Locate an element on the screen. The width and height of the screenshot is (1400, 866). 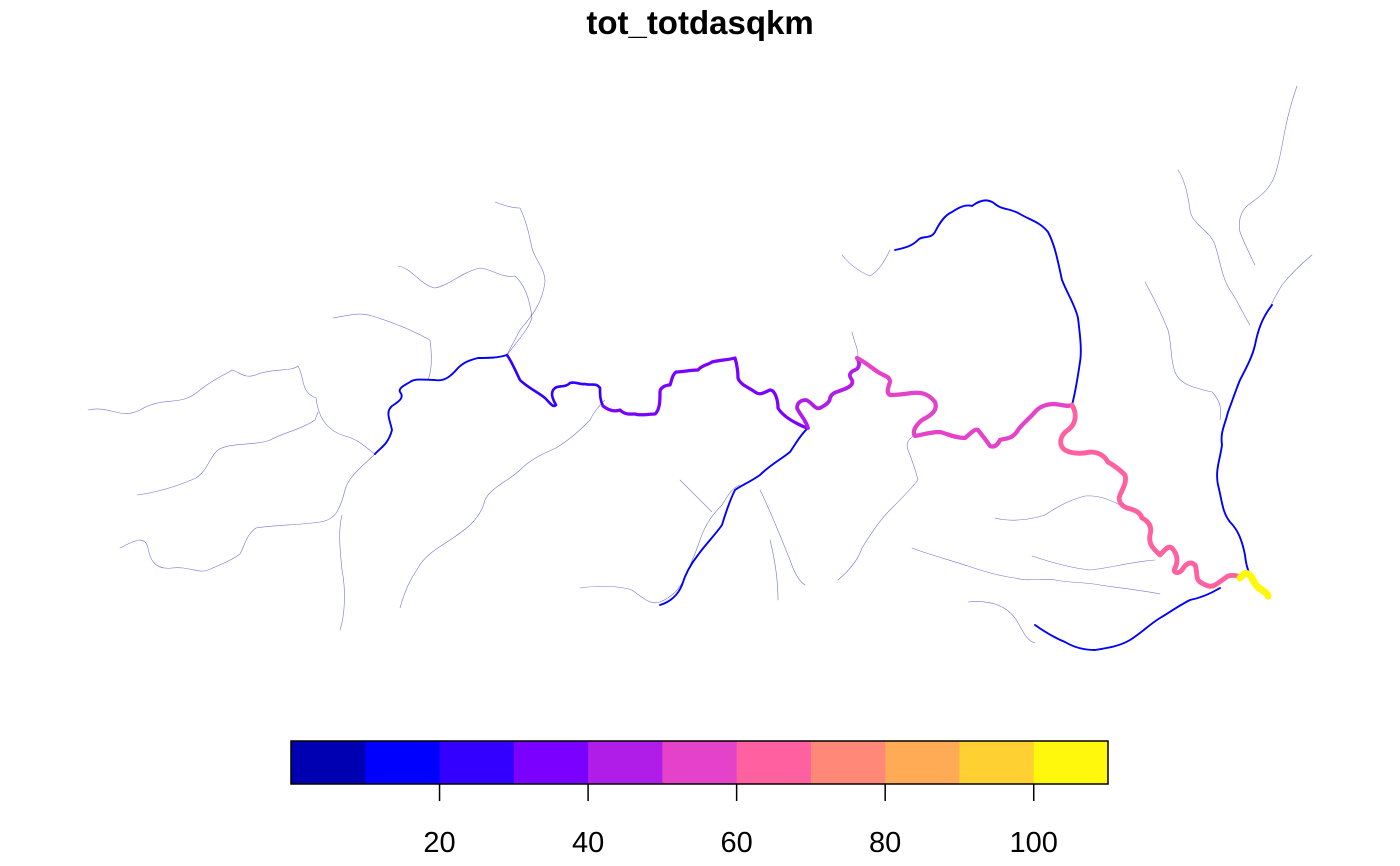
legend-tick-label: 20 is located at coordinates (439, 843).